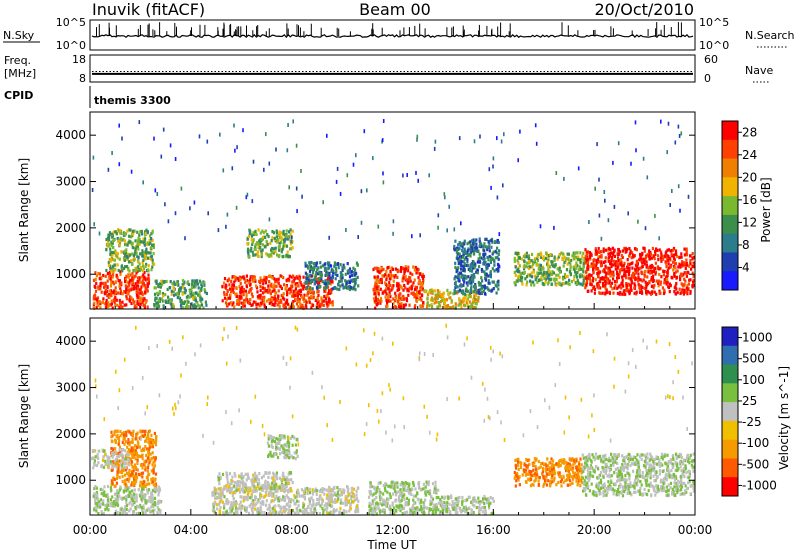 The height and width of the screenshot is (554, 800). I want to click on date-title: 20/Oct/2010, so click(644, 9).